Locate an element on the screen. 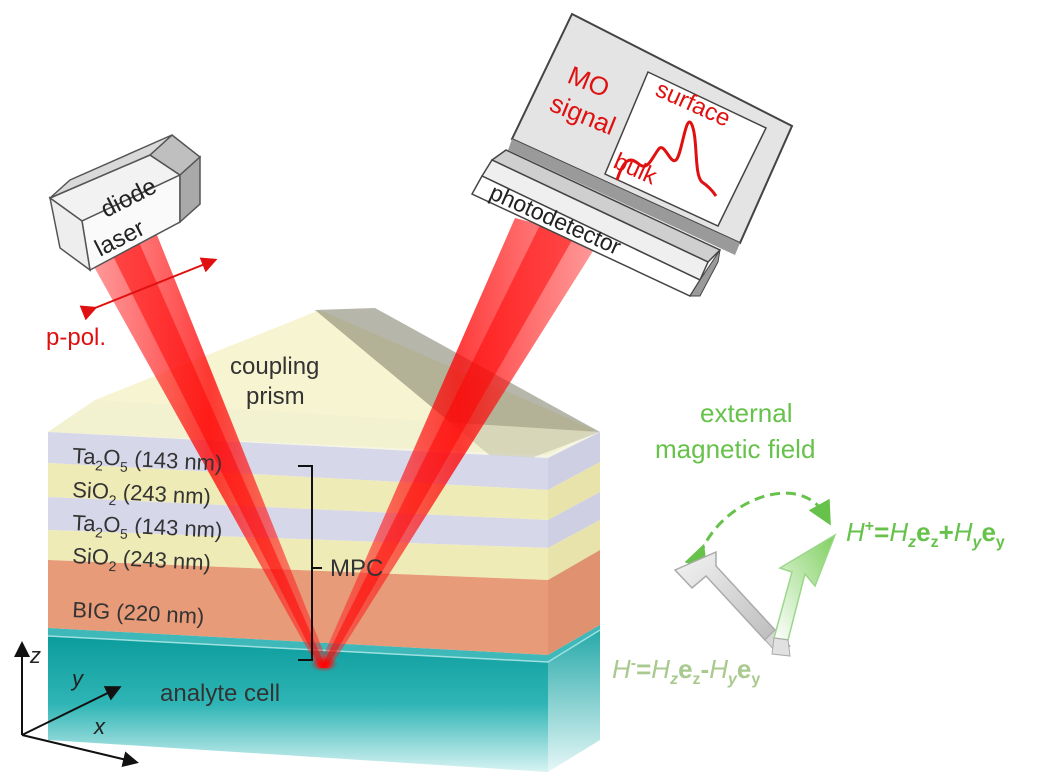 Image resolution: width=1055 pixels, height=778 pixels. reflection-spot is located at coordinates (324, 664).